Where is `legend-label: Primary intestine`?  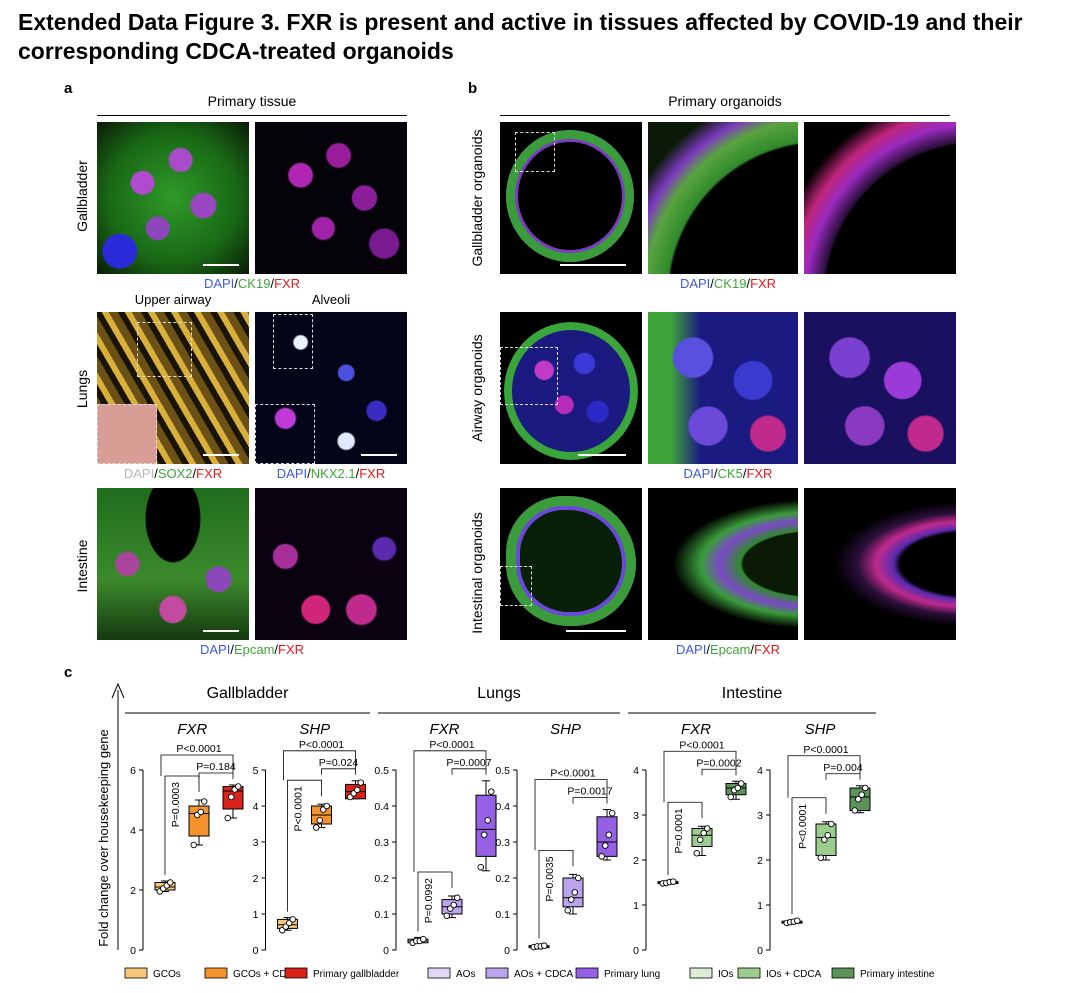 legend-label: Primary intestine is located at coordinates (897, 974).